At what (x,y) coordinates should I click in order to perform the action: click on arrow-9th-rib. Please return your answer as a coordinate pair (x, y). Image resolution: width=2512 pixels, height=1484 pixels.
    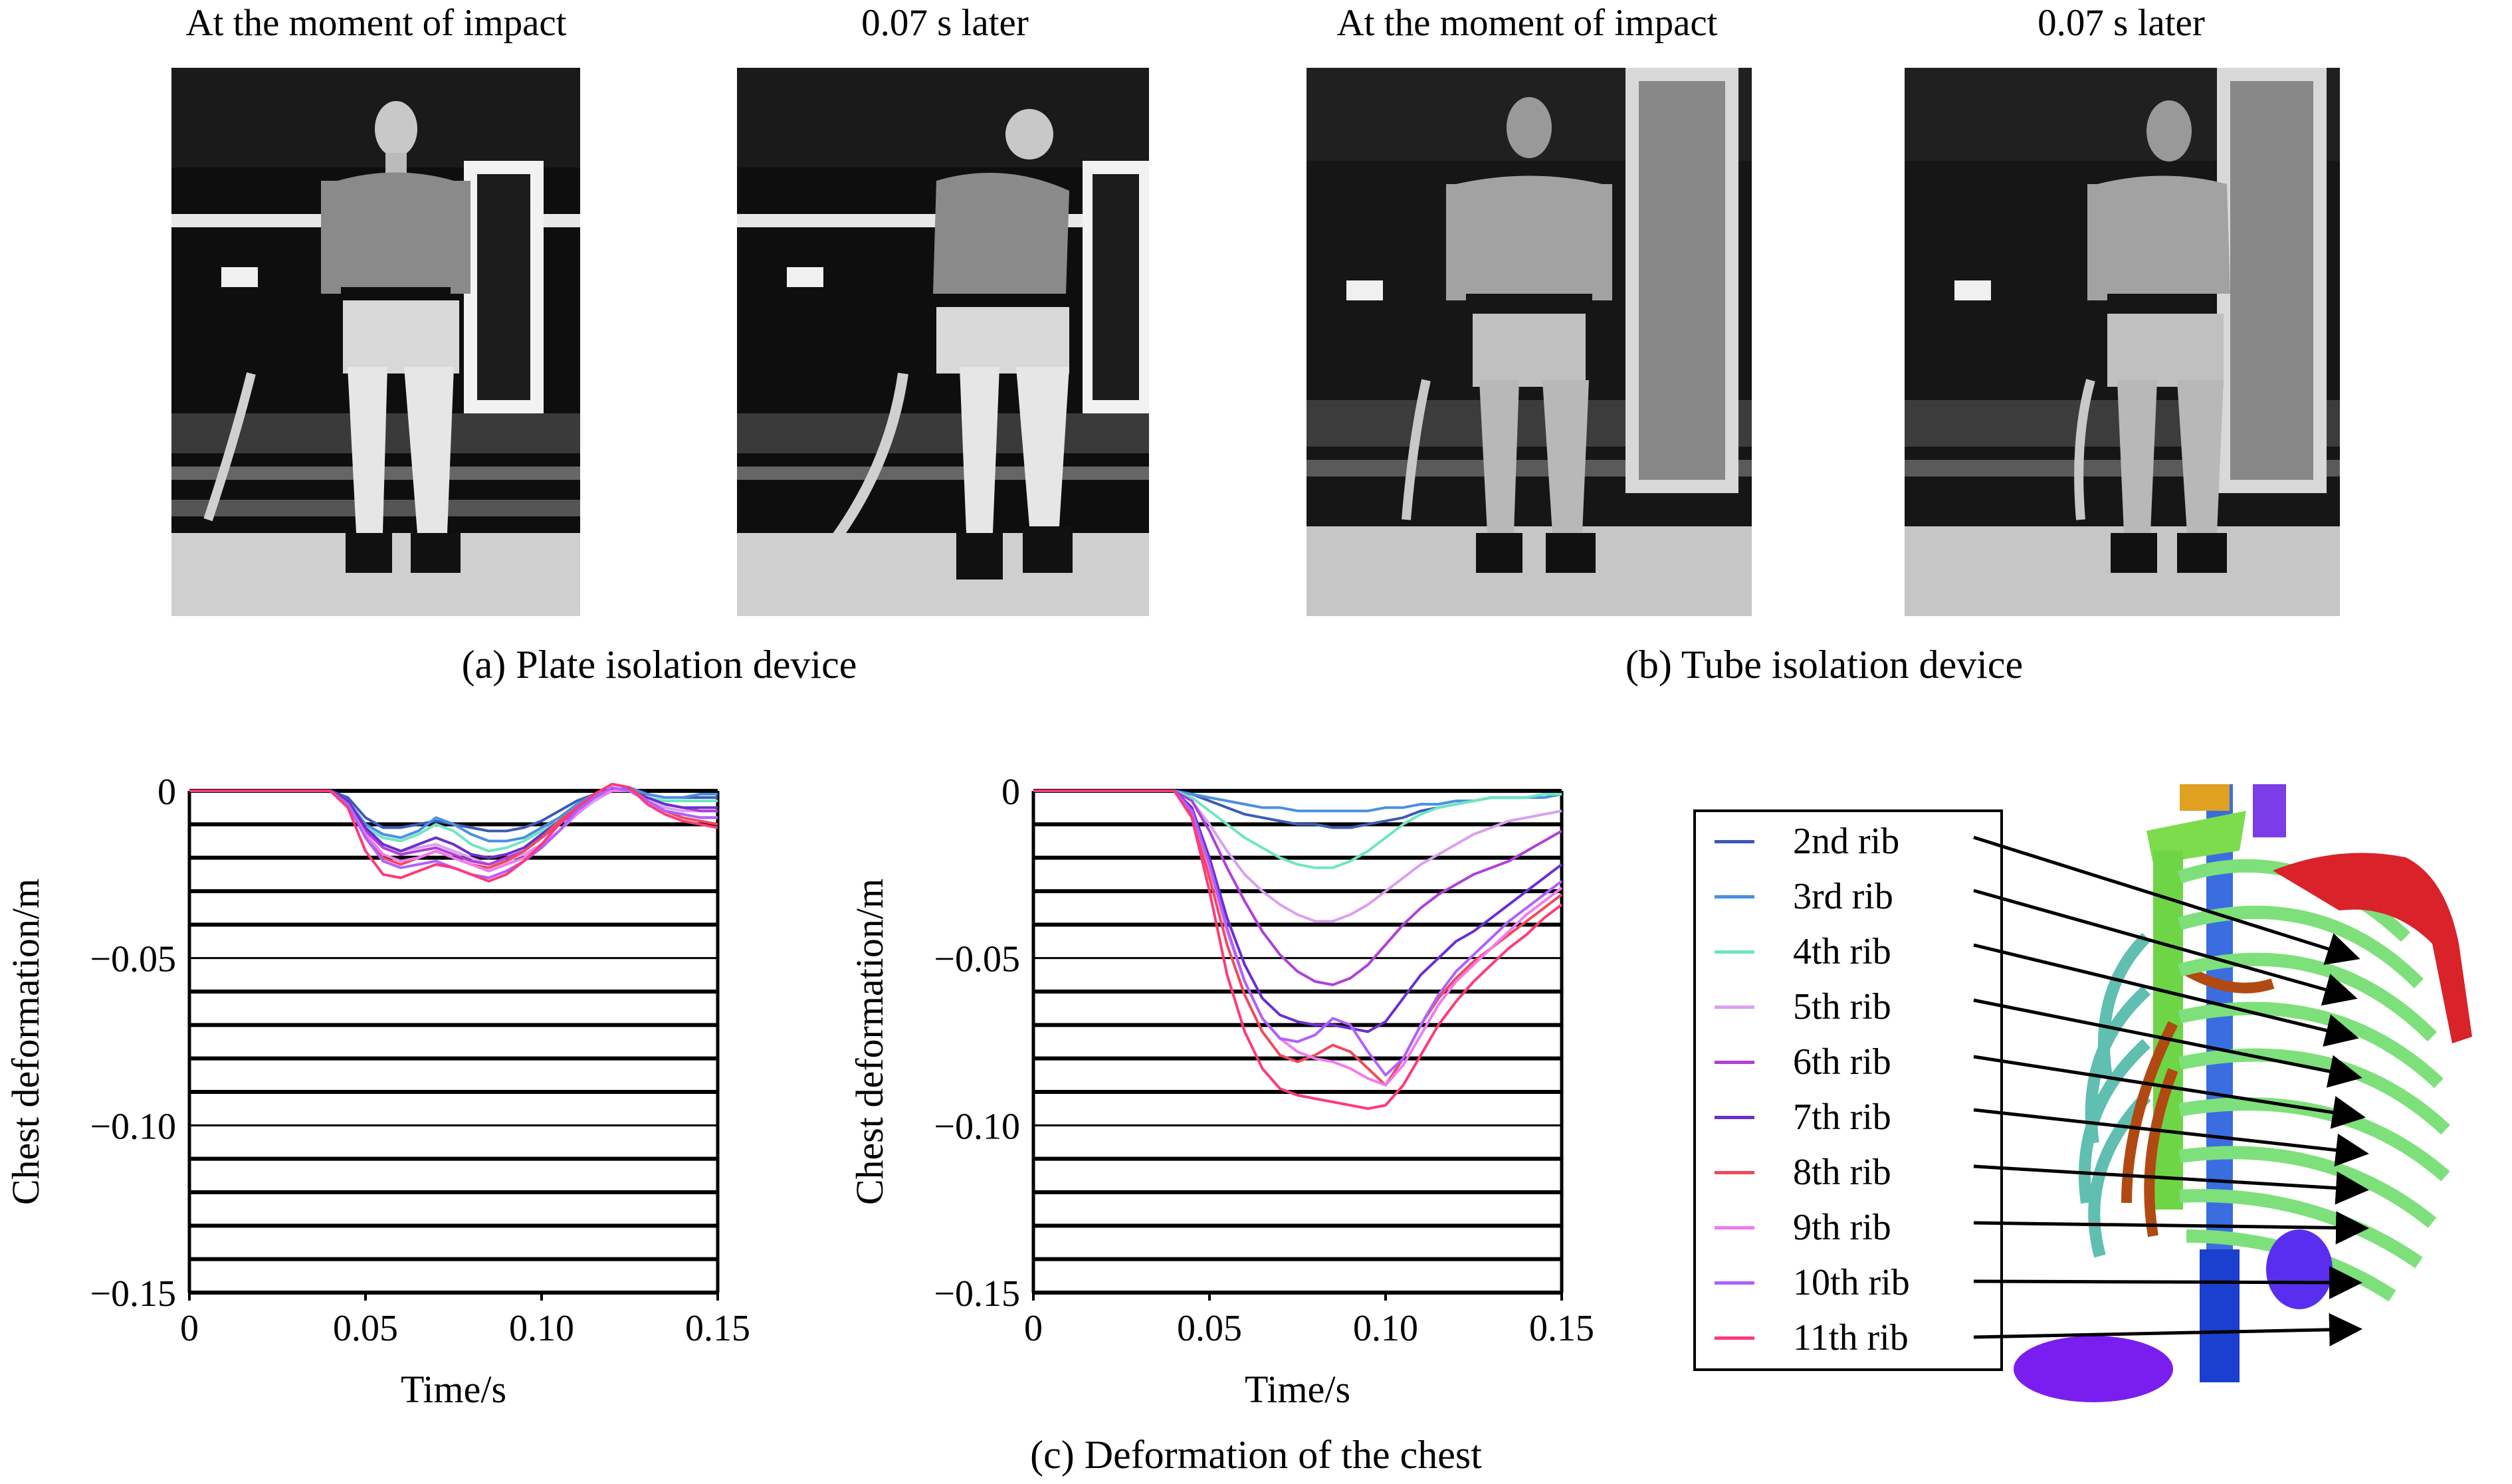
    Looking at the image, I should click on (2171, 1228).